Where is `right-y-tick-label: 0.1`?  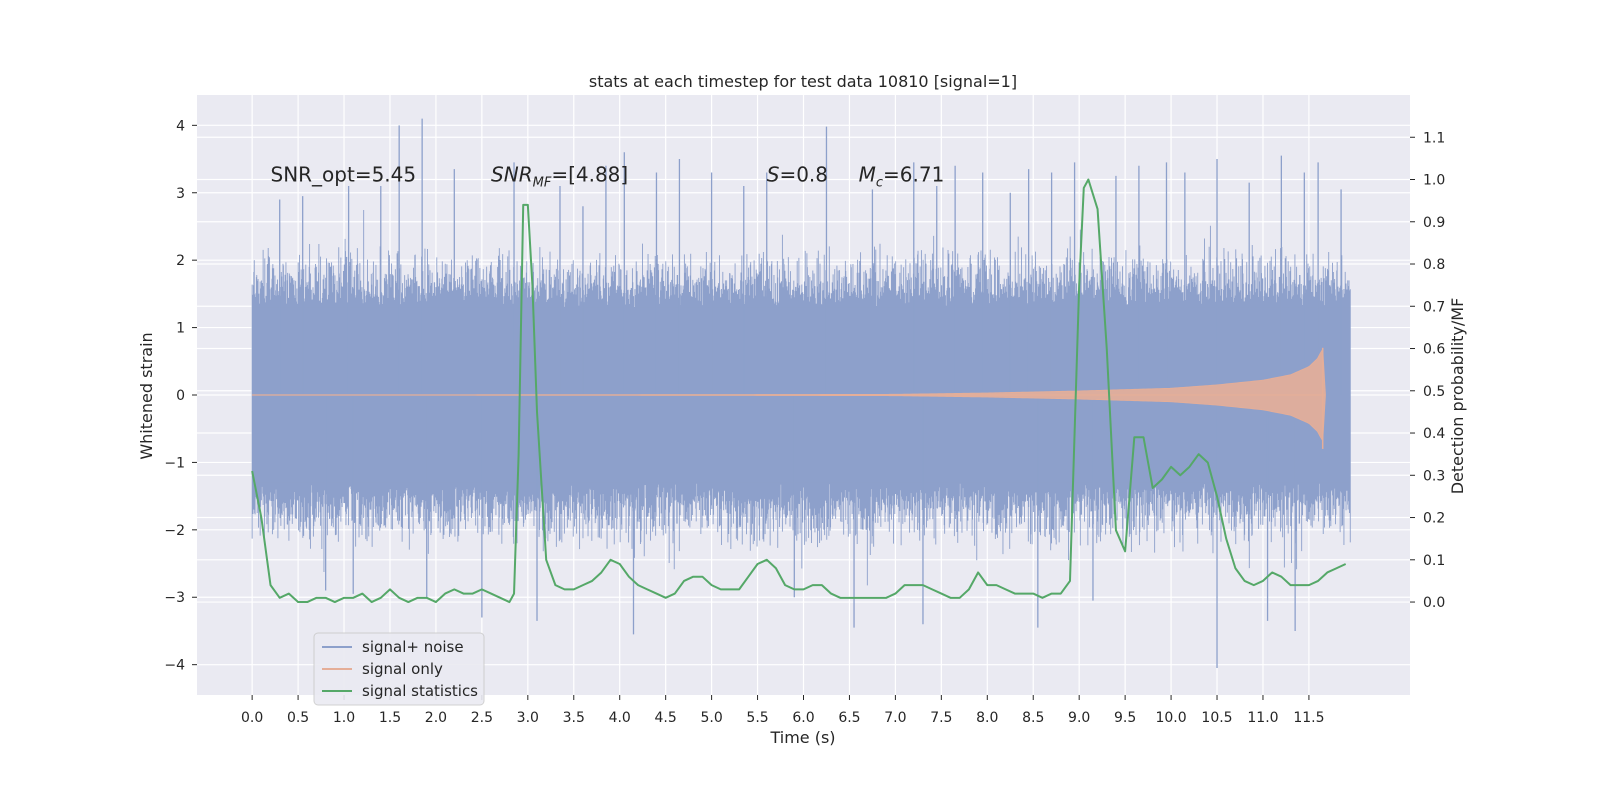 right-y-tick-label: 0.1 is located at coordinates (1434, 561).